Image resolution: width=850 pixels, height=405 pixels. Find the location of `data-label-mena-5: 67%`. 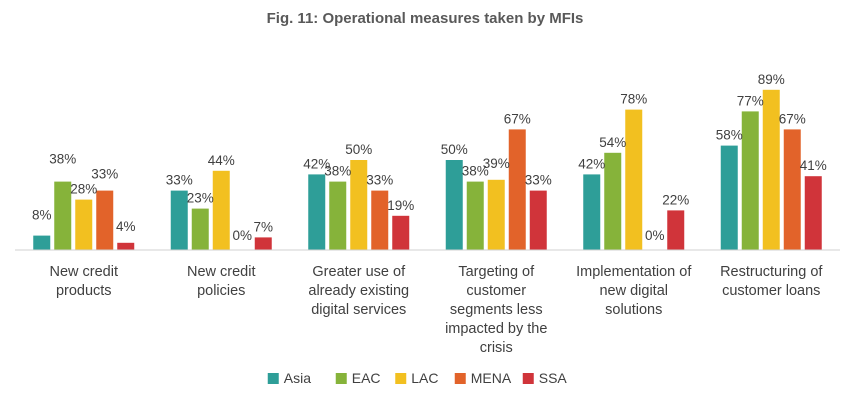

data-label-mena-5: 67% is located at coordinates (792, 118).